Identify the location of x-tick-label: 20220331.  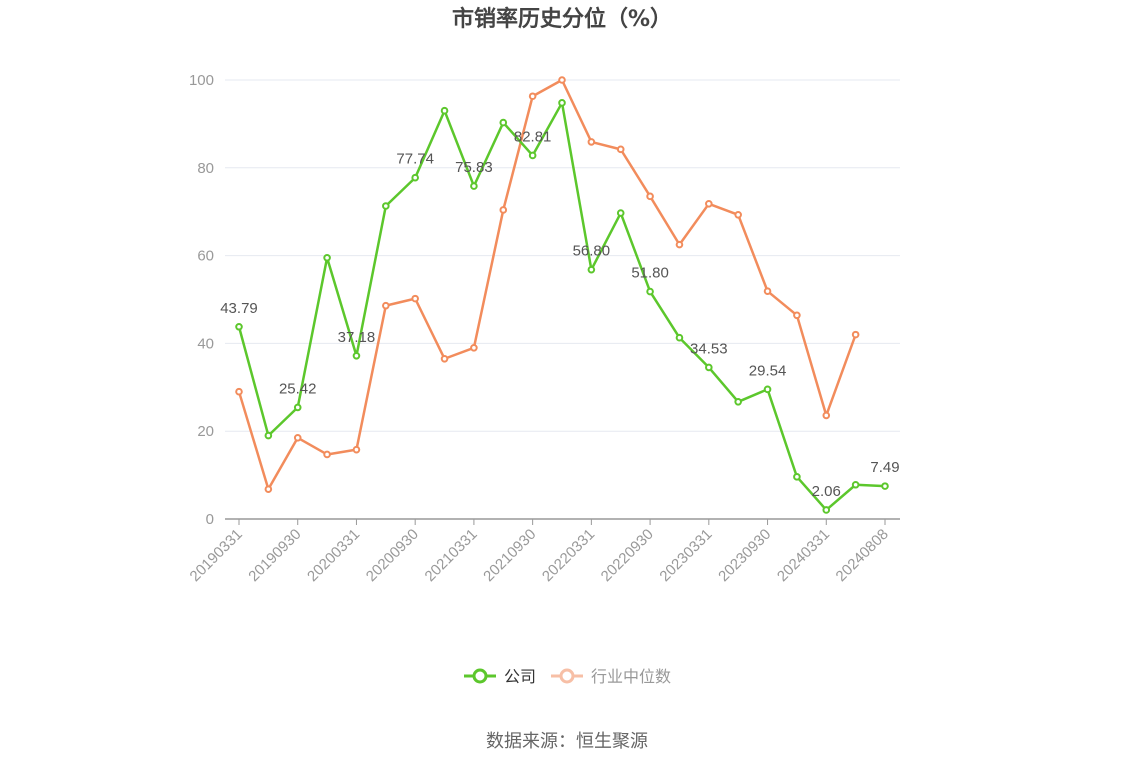
(568, 555).